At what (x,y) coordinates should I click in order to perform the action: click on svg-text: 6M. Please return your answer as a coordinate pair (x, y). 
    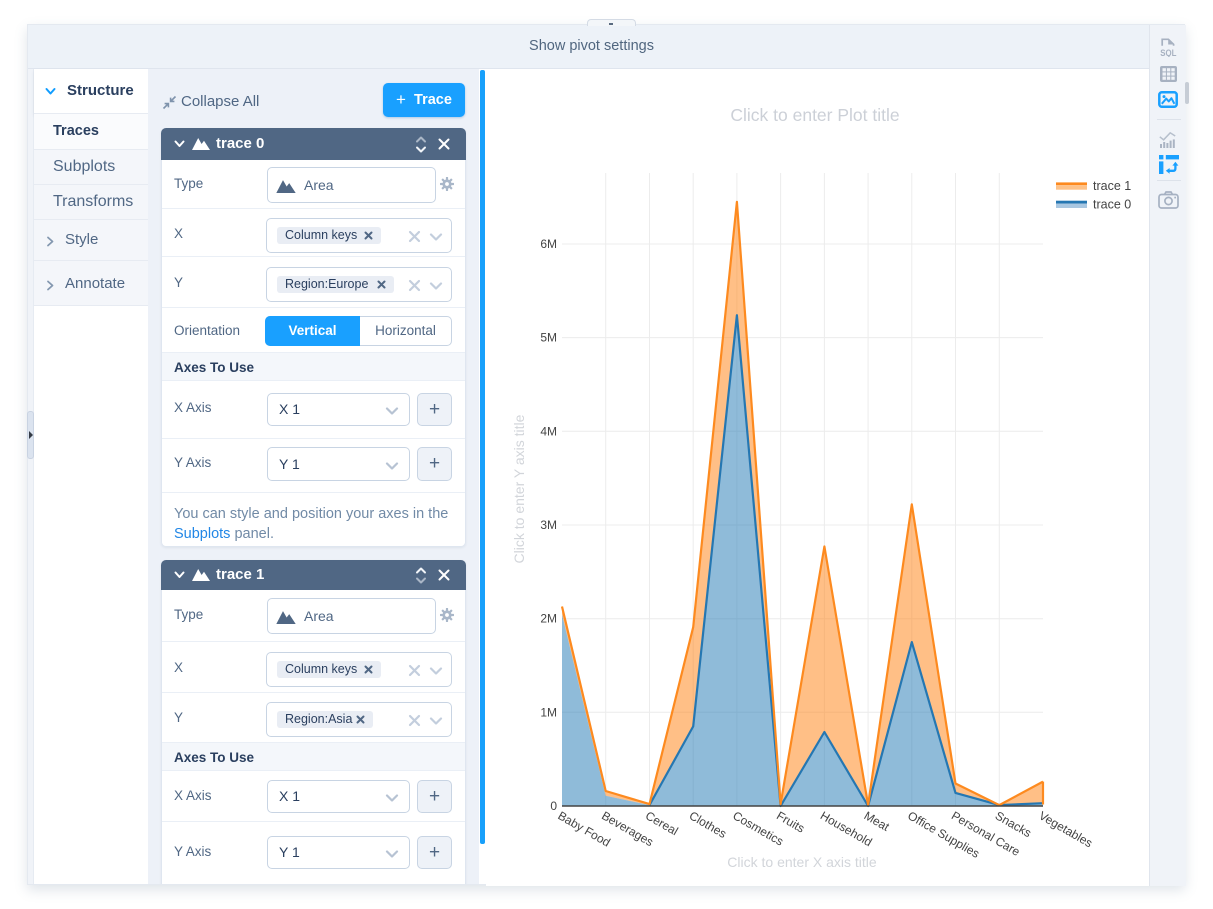
    Looking at the image, I should click on (548, 244).